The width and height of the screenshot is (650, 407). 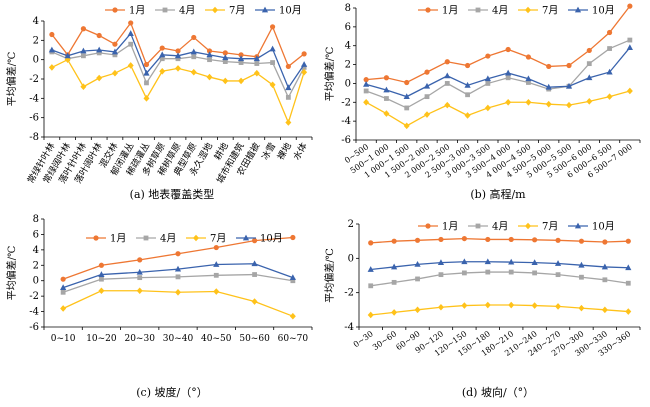 I want to click on legend: 1月 4月 7月 10月, so click(x=516, y=227).